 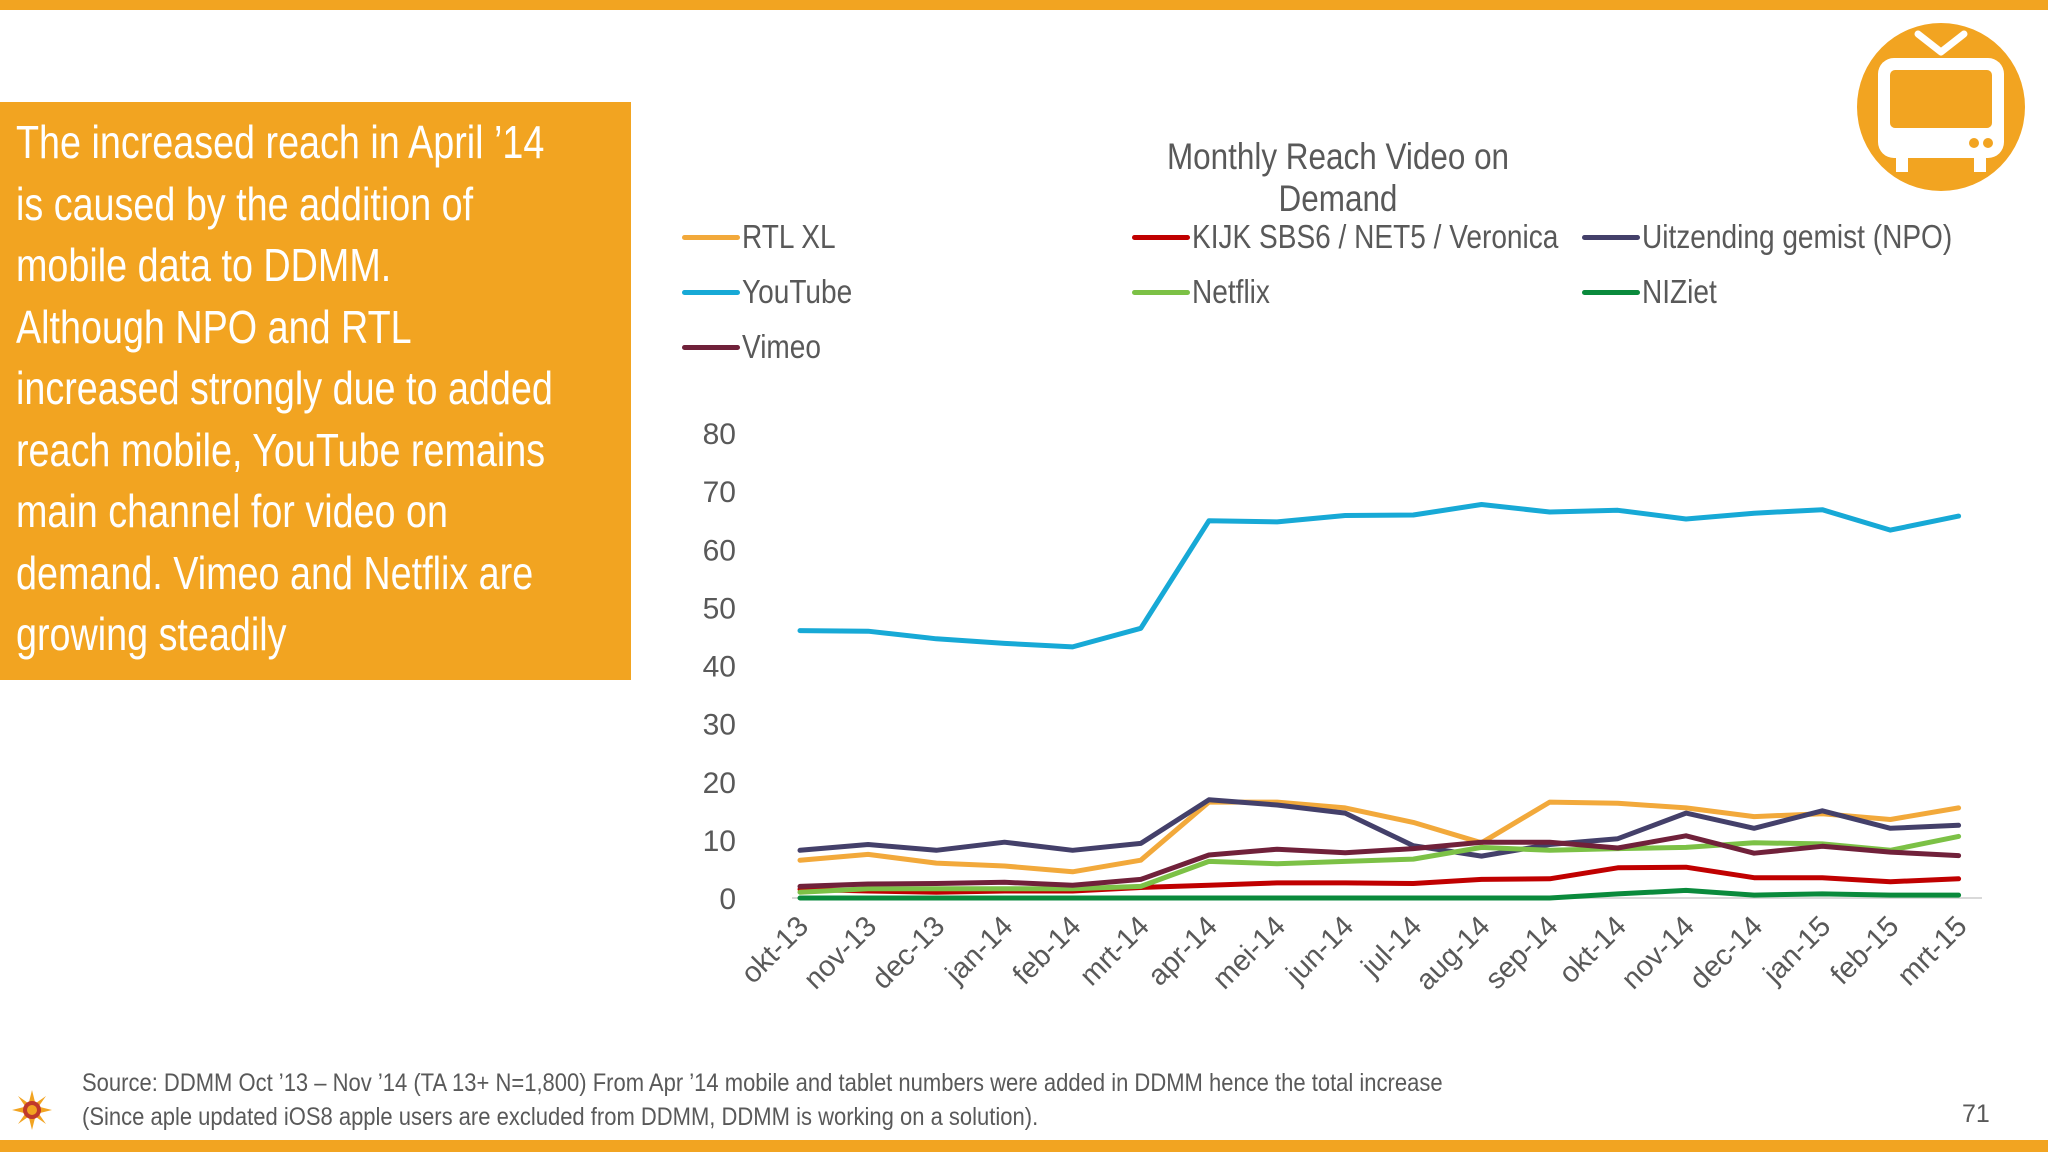 I want to click on legend-label: Netflix, so click(x=1231, y=291).